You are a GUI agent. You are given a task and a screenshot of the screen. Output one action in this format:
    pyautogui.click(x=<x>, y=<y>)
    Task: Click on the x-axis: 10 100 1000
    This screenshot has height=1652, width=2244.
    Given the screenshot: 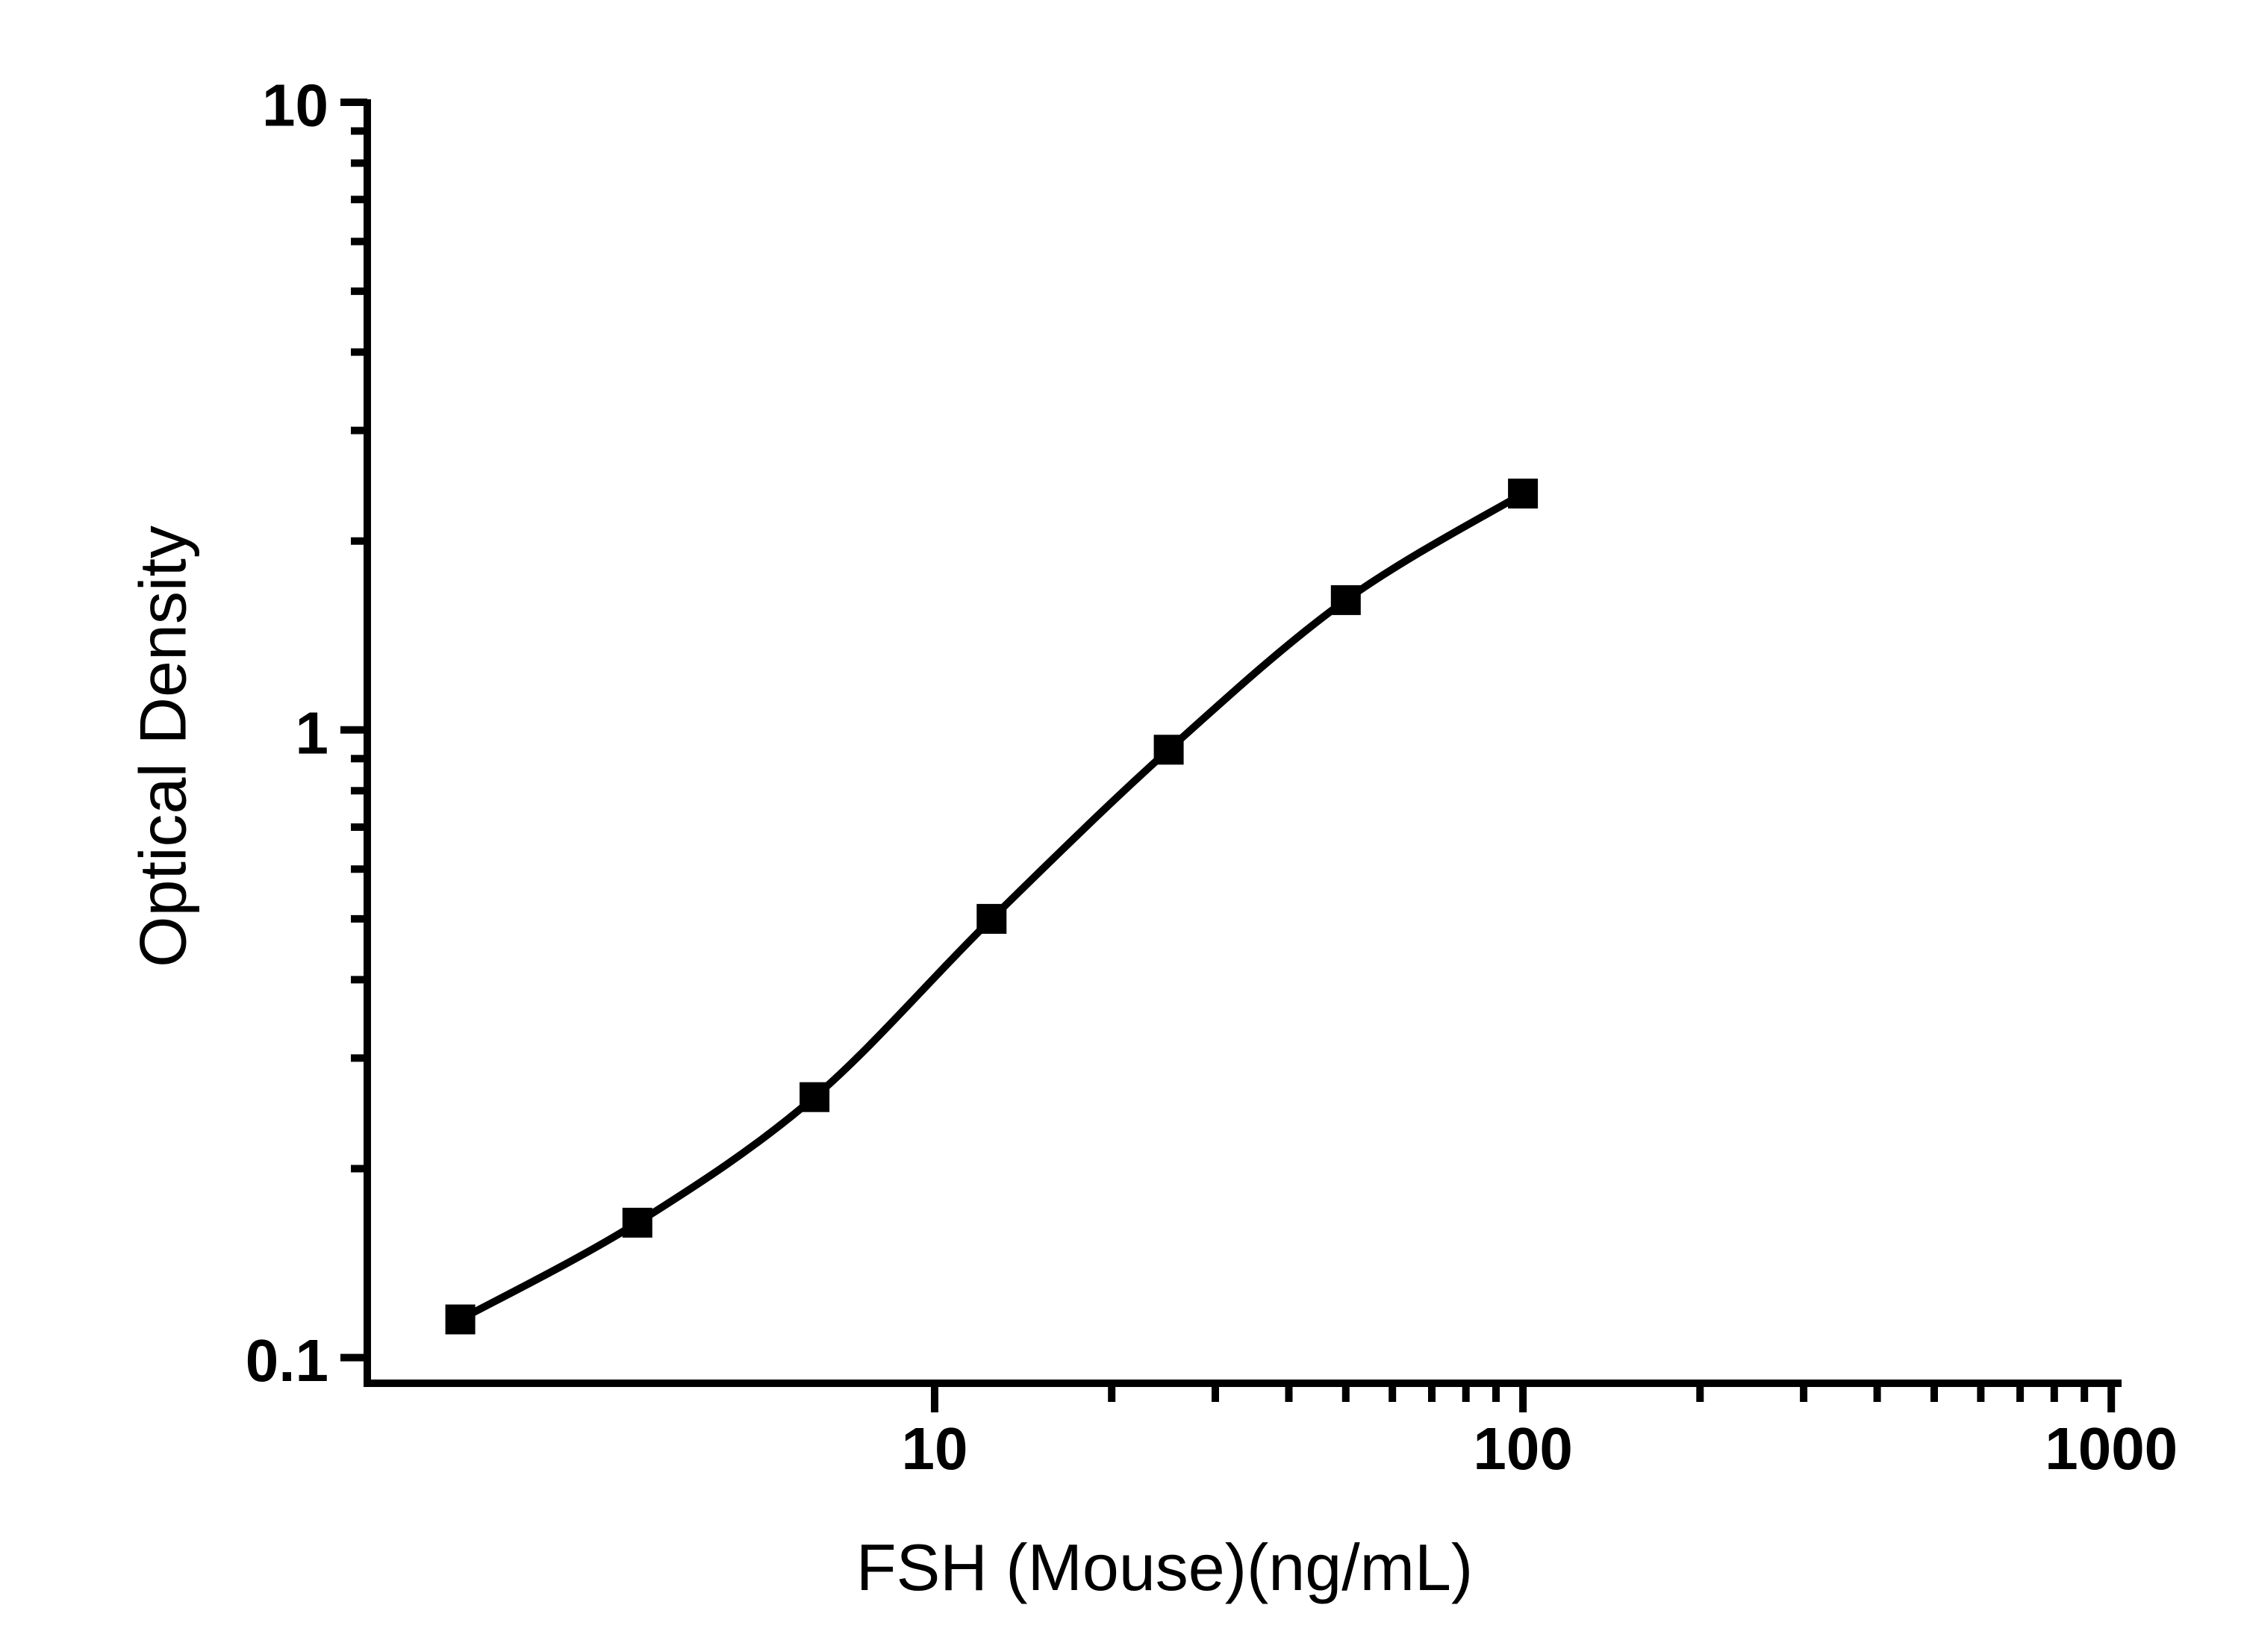 What is the action you would take?
    pyautogui.click(x=1540, y=1432)
    